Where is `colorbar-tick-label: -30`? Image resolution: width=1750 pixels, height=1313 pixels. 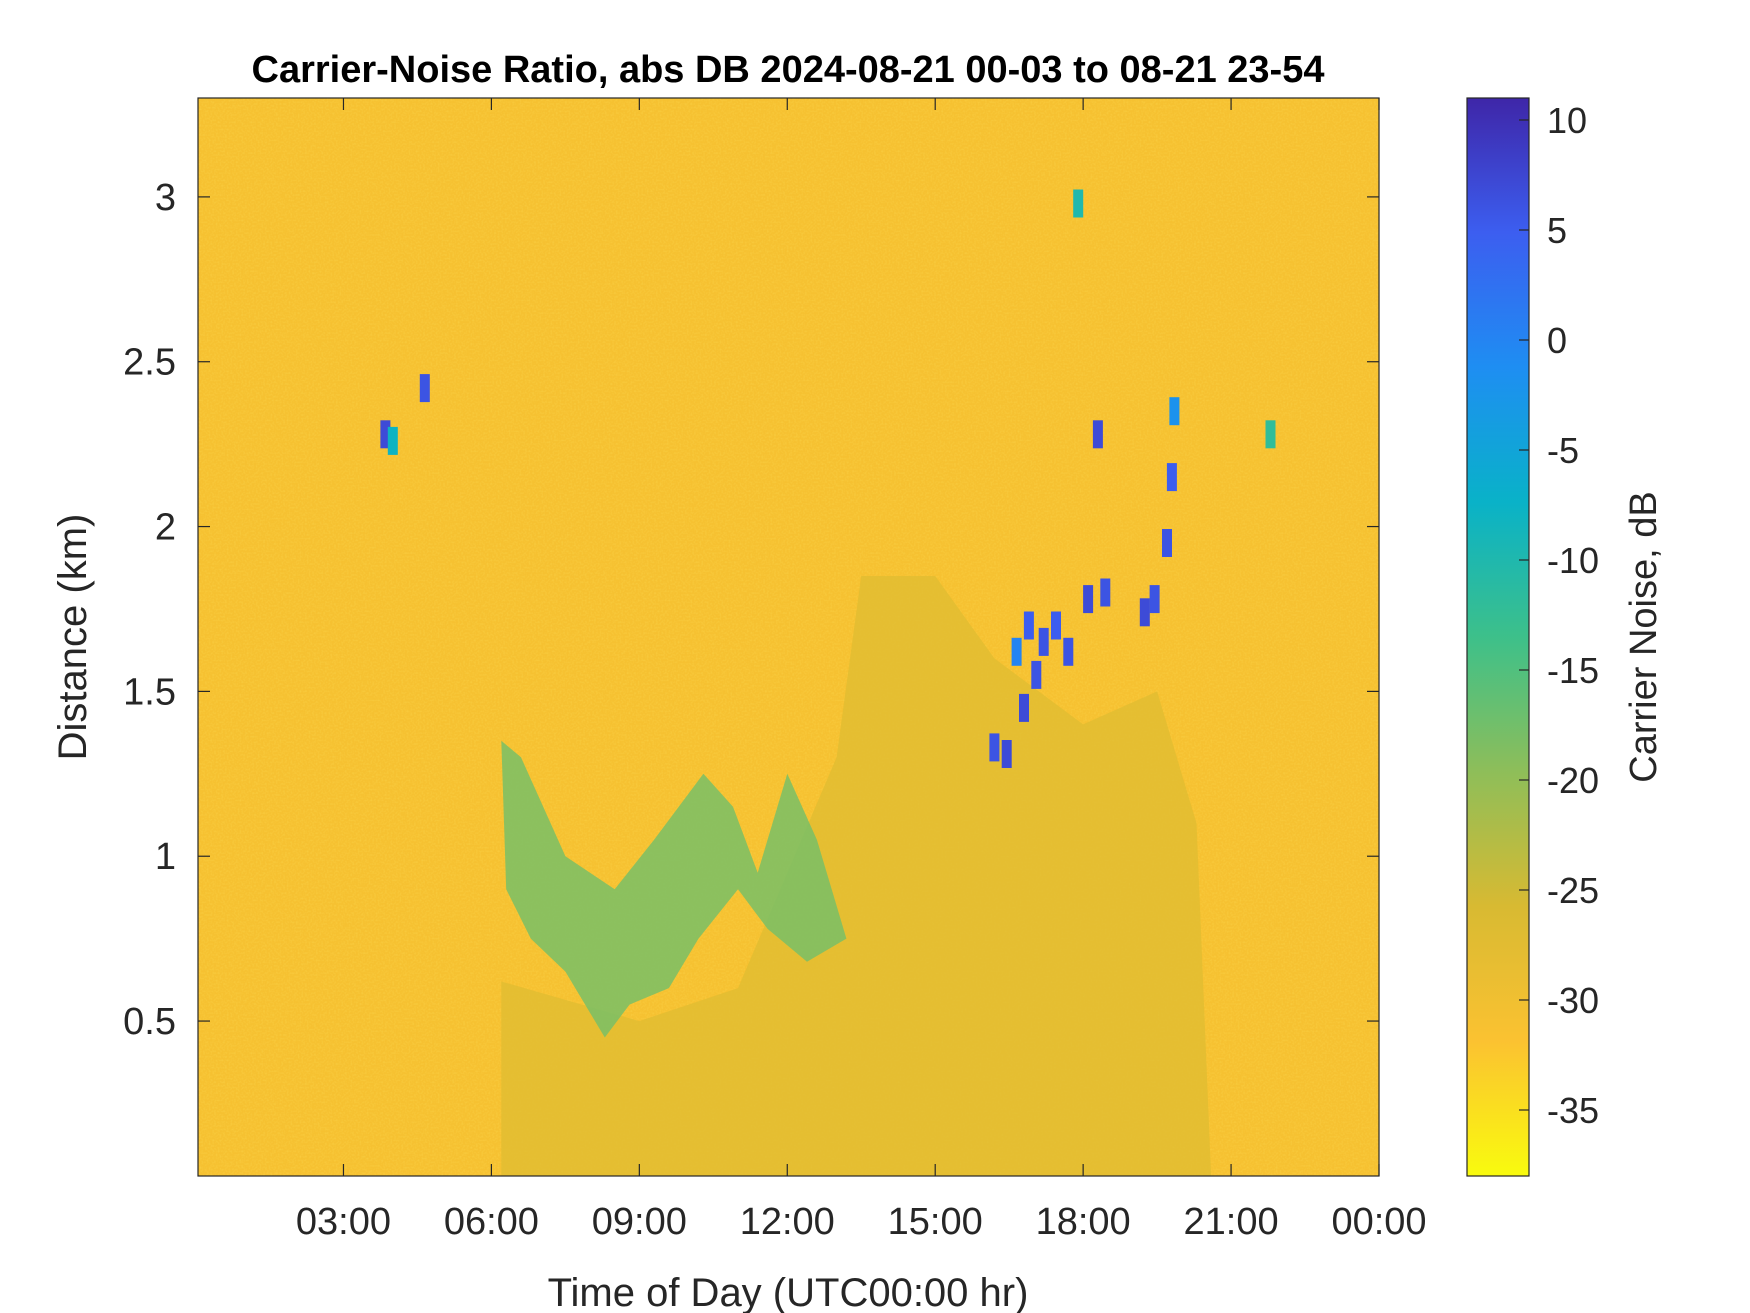 colorbar-tick-label: -30 is located at coordinates (1573, 1000).